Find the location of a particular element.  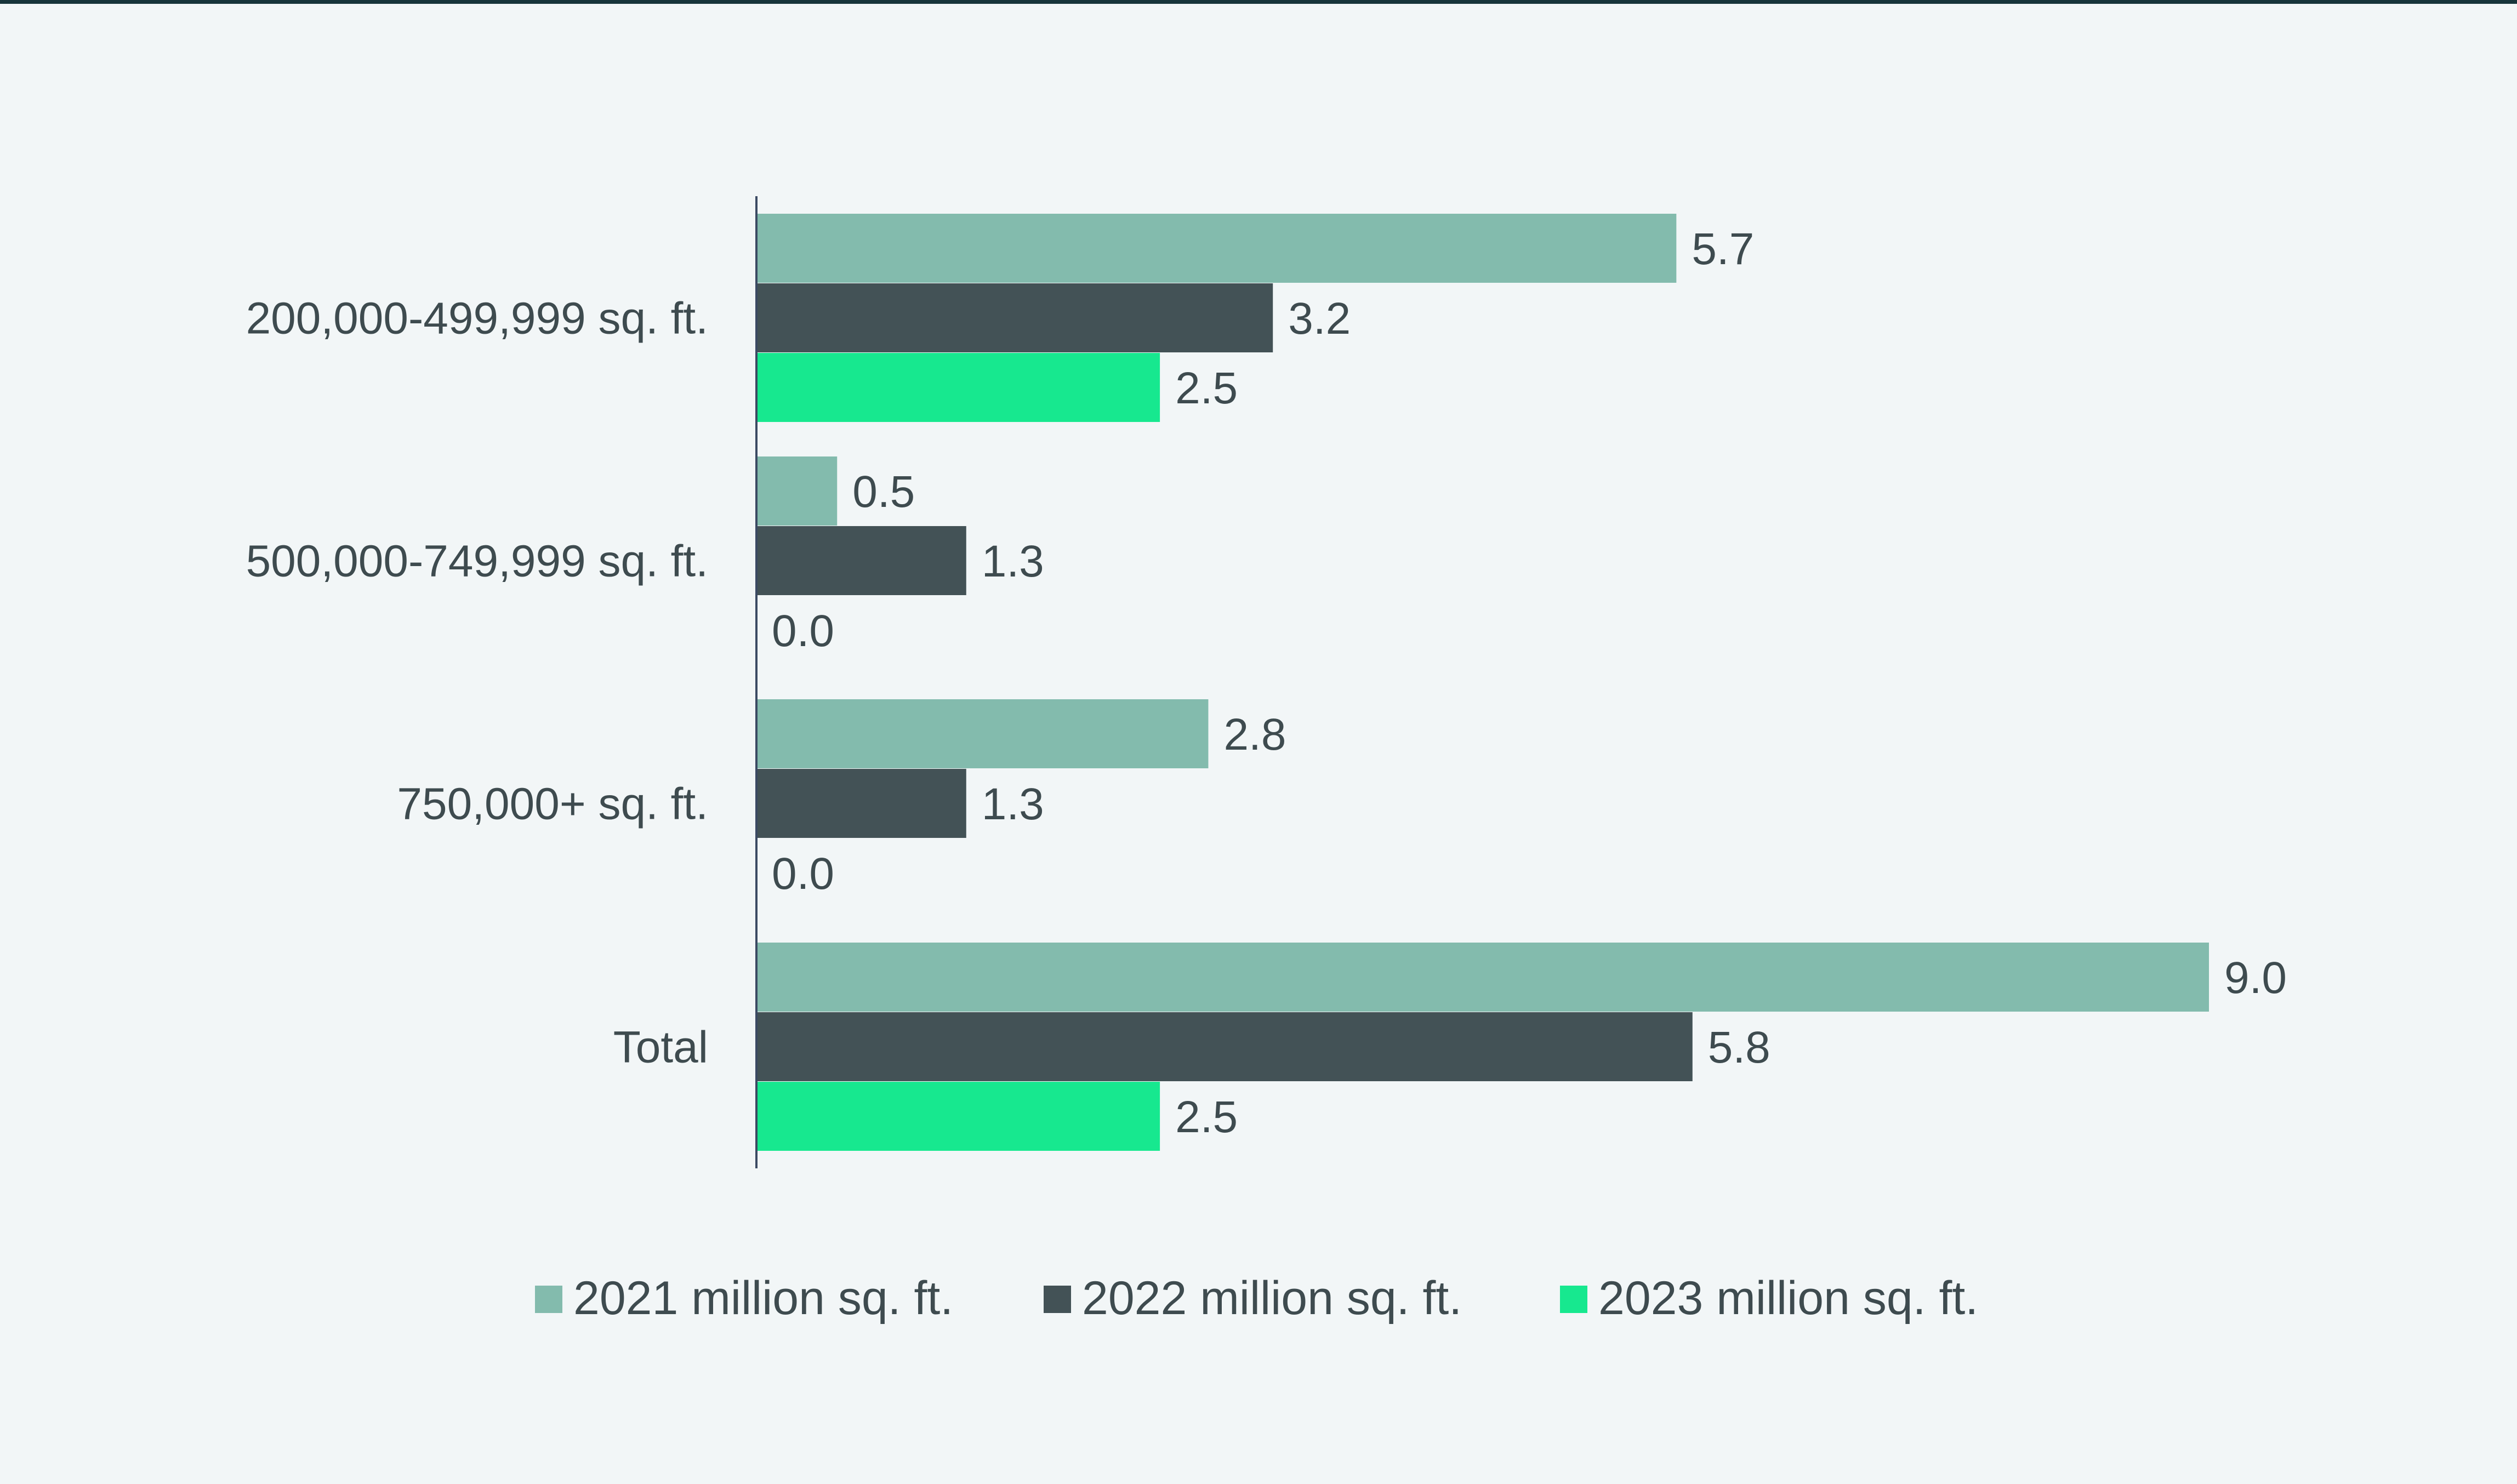

legend-label: 2023 million sq. ft. is located at coordinates (1788, 1298).